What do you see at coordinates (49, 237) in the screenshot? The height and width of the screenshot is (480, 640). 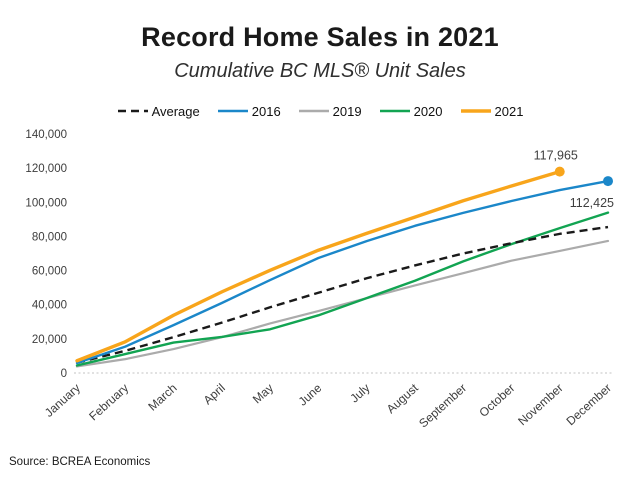 I see `y-tick-label: 80,000` at bounding box center [49, 237].